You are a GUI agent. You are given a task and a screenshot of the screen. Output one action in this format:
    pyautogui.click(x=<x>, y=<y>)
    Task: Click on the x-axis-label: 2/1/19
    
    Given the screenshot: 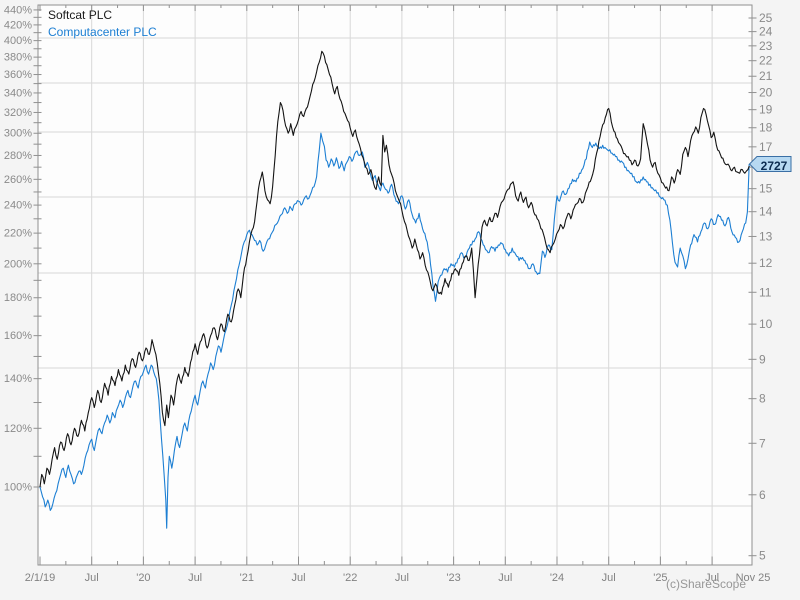 What is the action you would take?
    pyautogui.click(x=40, y=578)
    